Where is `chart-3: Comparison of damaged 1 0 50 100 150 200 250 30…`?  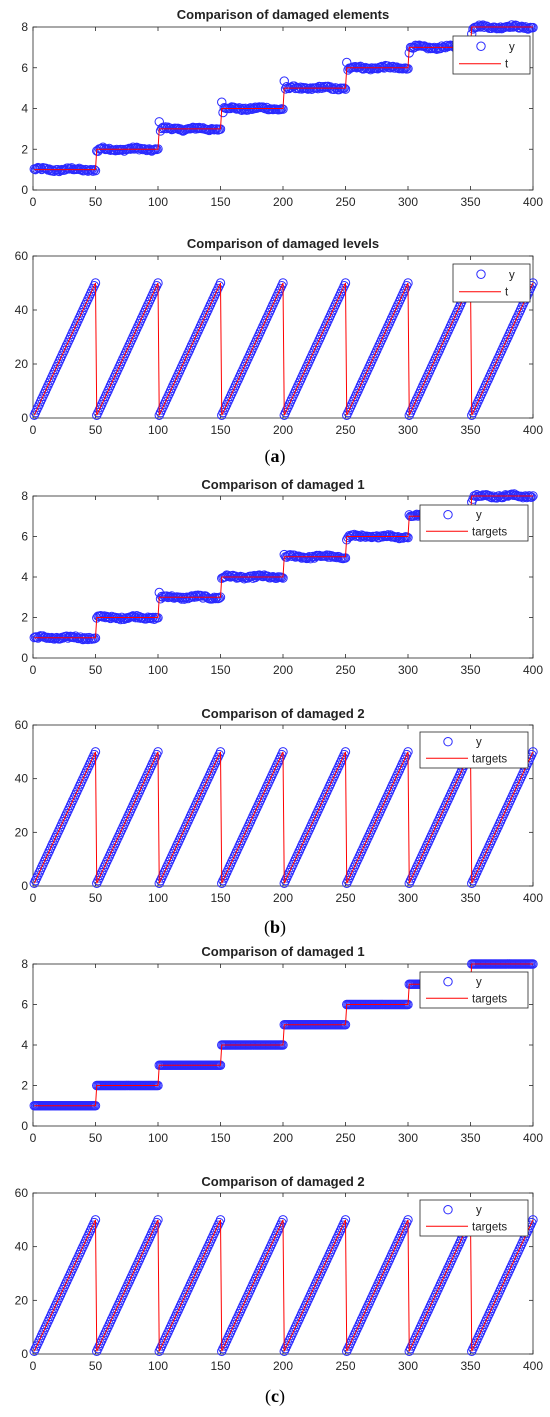
chart-3: Comparison of damaged 1 0 50 100 150 200 250 30… is located at coordinates (282, 577).